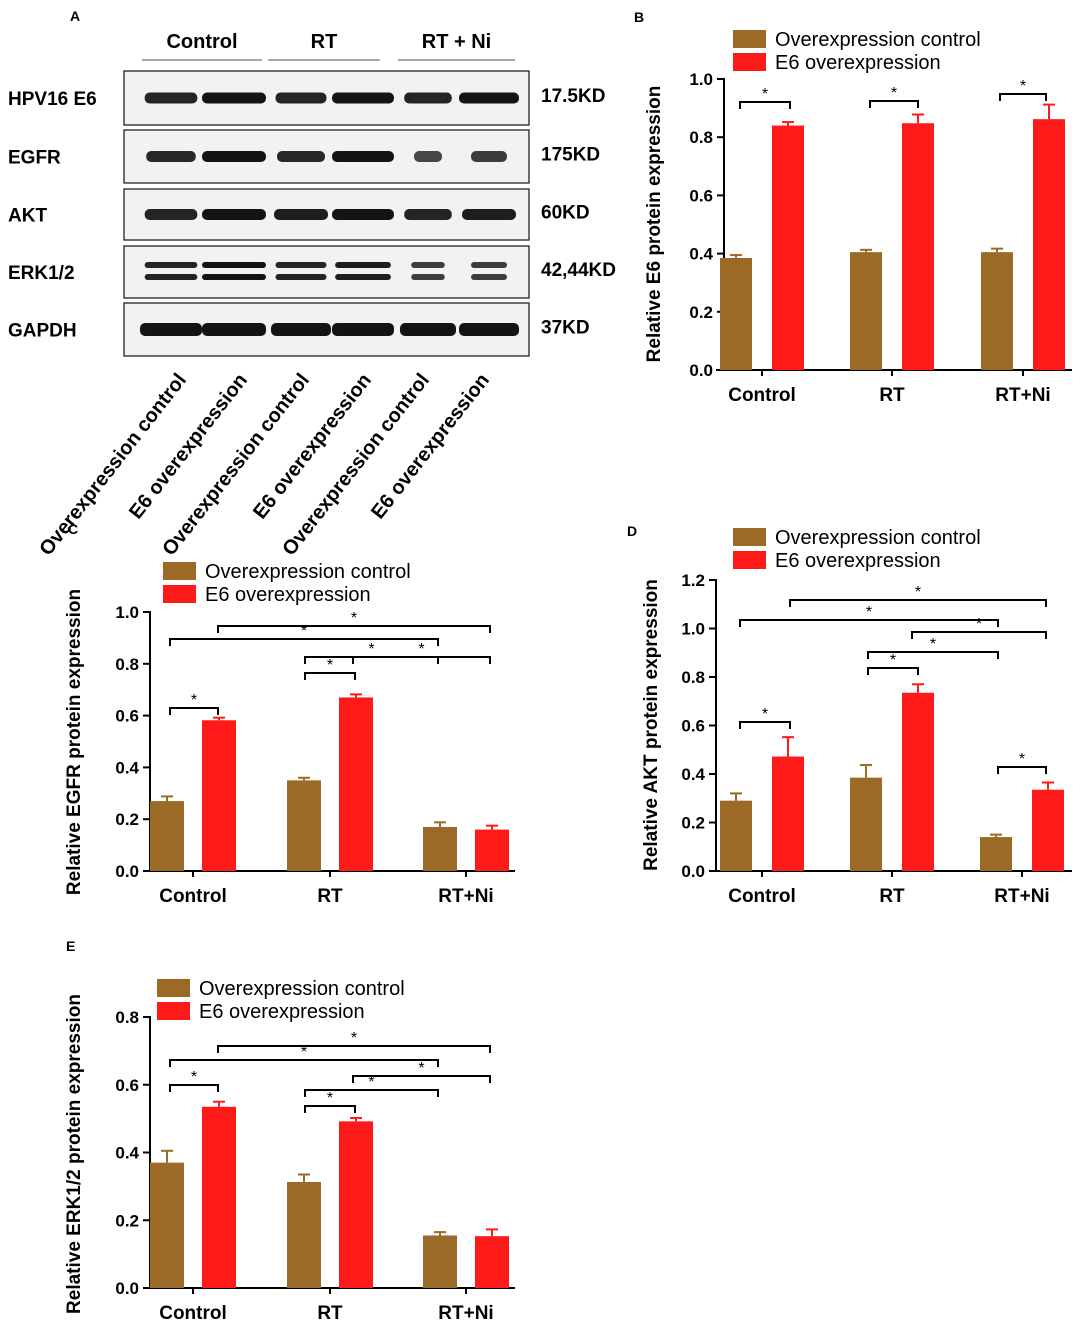 The height and width of the screenshot is (1332, 1084). Describe the element at coordinates (74, 1154) in the screenshot. I see `y-axis-title: Relative ERK1/2 protein expression` at that location.